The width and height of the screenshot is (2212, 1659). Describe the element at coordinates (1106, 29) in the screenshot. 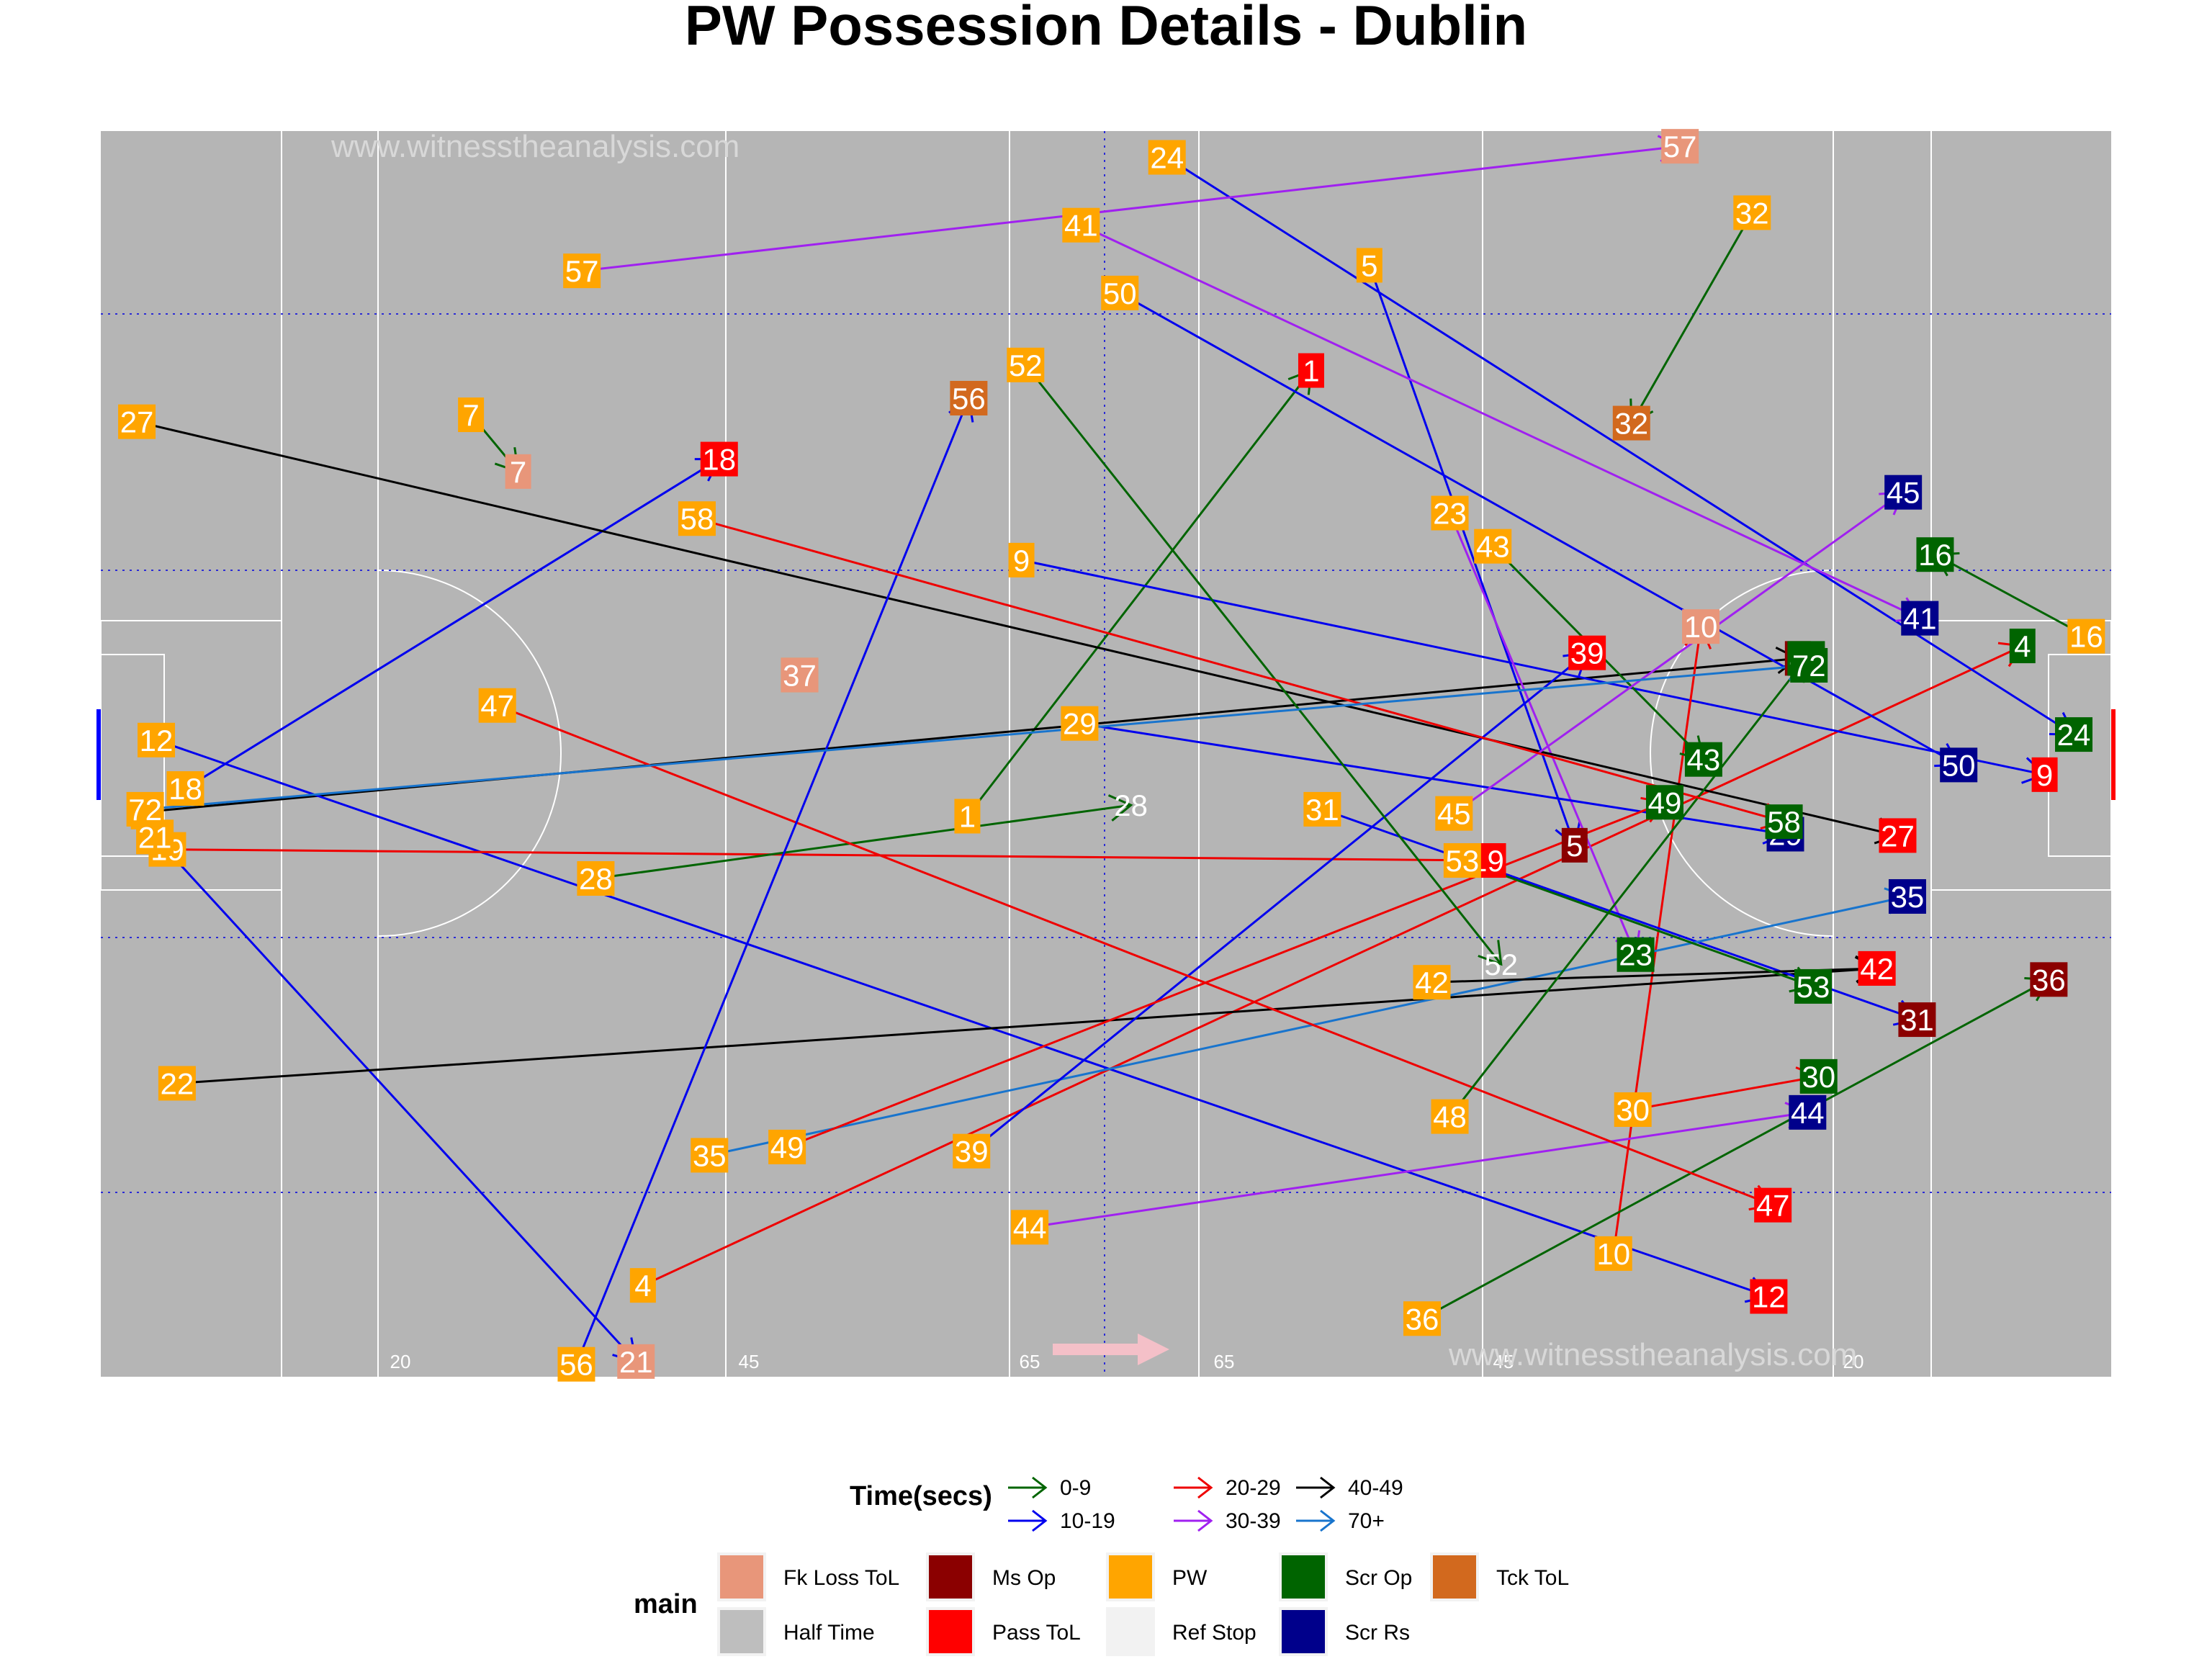

I see `chart-title: PW Possession Details - Dublin` at that location.